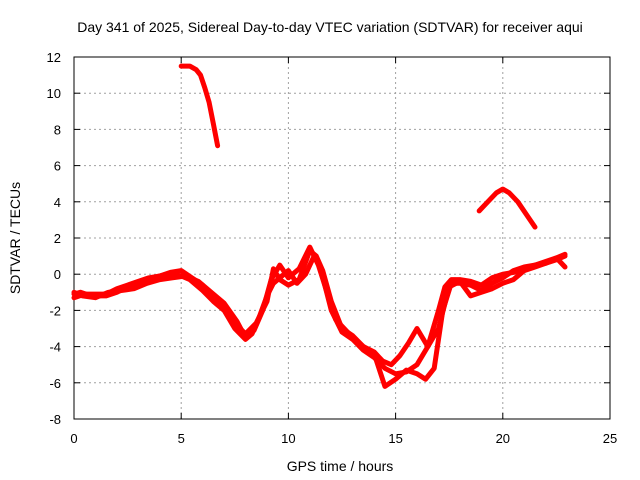 Image resolution: width=640 pixels, height=480 pixels. Describe the element at coordinates (15, 238) in the screenshot. I see `y-axis-label: SDTVAR / TECUs` at that location.